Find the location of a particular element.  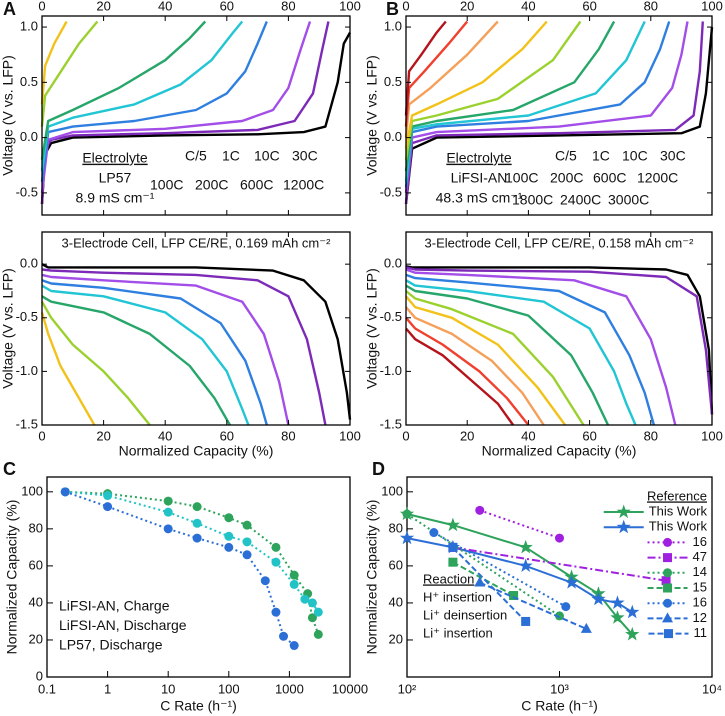

panel-label: B is located at coordinates (392, 9).